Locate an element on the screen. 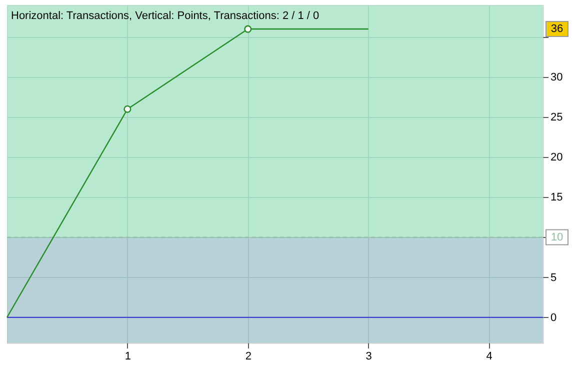  y-tick-label: 20 is located at coordinates (556, 158).